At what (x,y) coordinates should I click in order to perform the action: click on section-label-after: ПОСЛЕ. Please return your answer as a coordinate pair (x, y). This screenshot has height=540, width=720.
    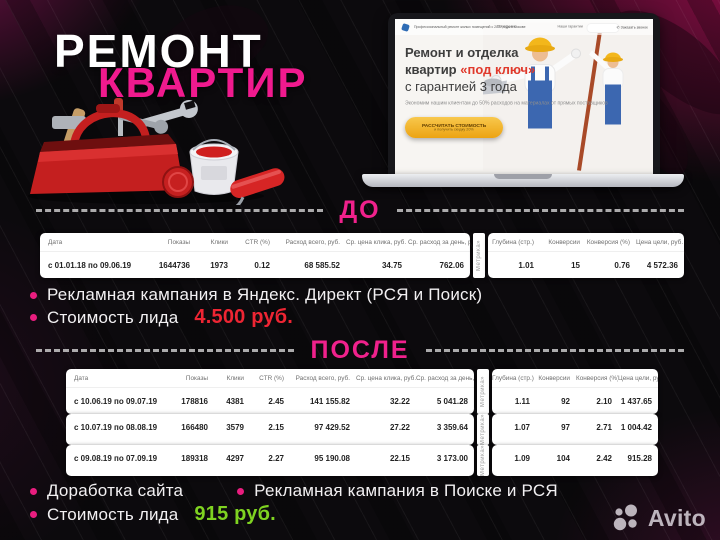
    Looking at the image, I should click on (360, 350).